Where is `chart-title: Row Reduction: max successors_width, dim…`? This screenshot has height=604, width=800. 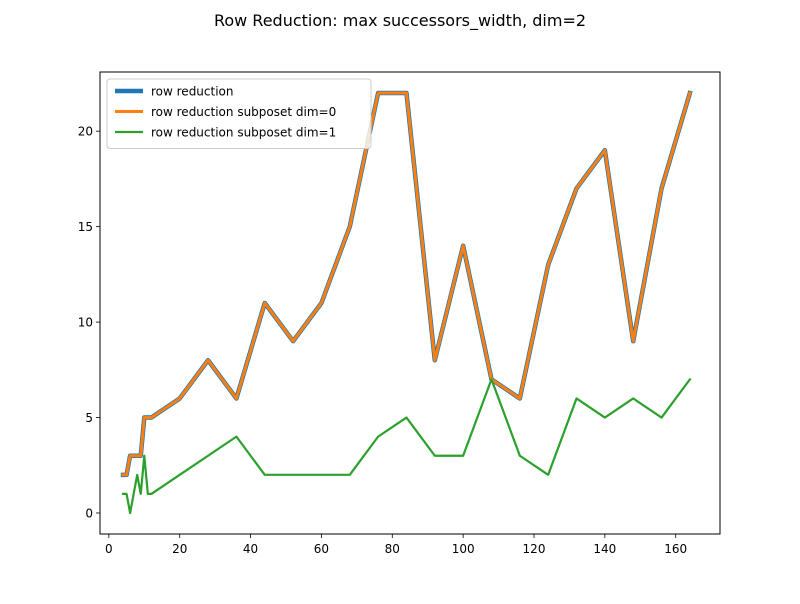
chart-title: Row Reduction: max successors_width, dim… is located at coordinates (400, 21).